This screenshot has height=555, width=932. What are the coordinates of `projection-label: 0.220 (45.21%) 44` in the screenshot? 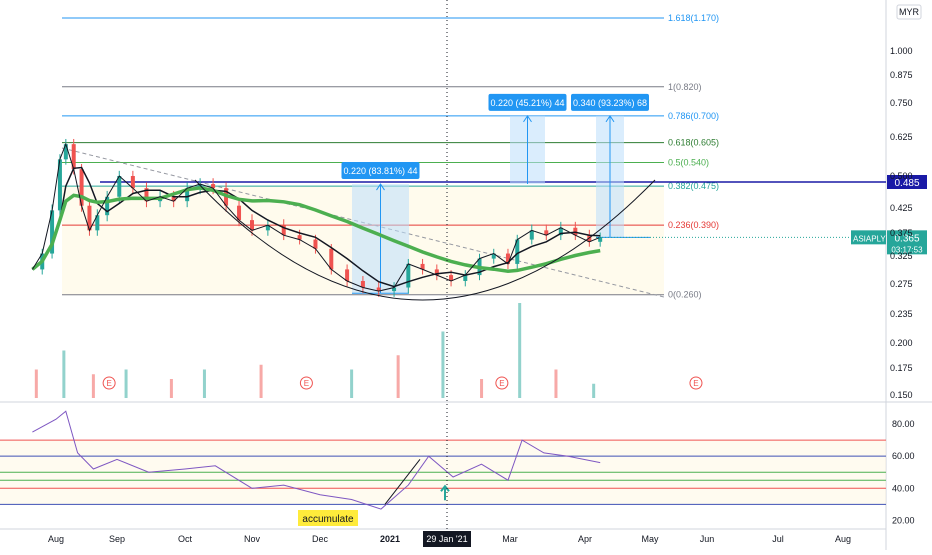 It's located at (527, 103).